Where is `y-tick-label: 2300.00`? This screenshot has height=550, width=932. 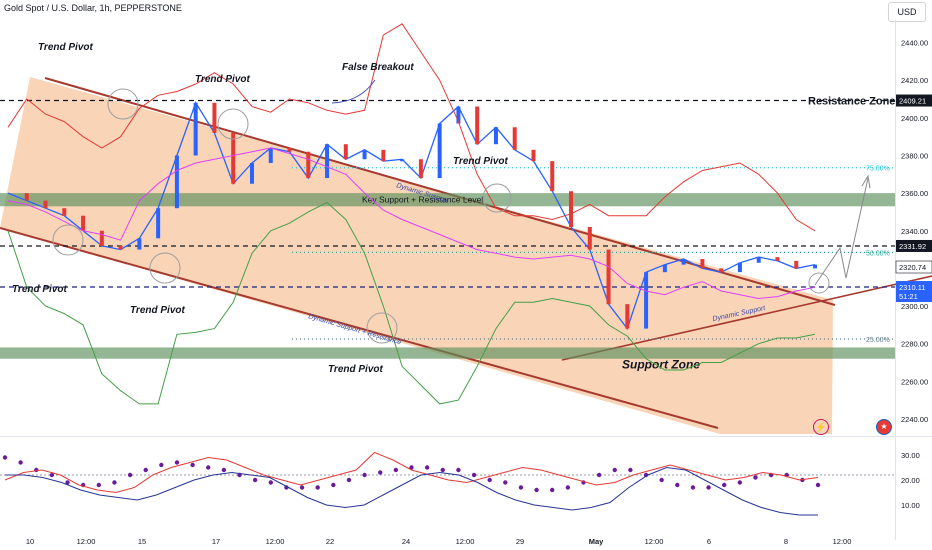
y-tick-label: 2300.00 is located at coordinates (914, 306).